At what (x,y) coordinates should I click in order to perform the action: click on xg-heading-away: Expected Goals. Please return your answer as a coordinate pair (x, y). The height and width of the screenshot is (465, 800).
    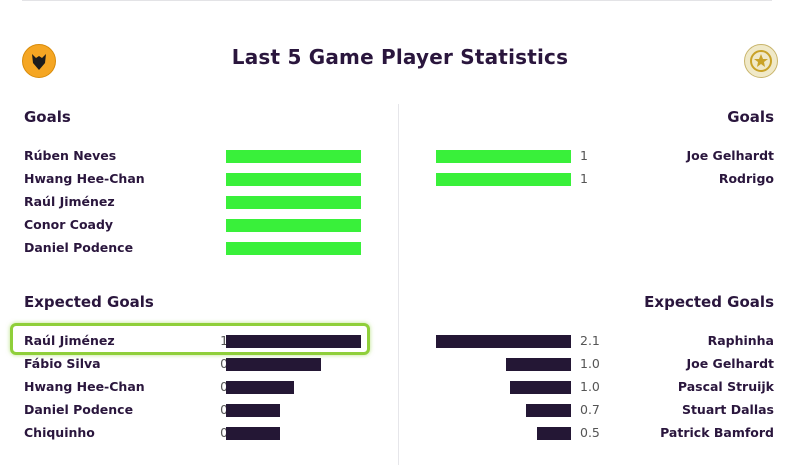
    Looking at the image, I should click on (709, 302).